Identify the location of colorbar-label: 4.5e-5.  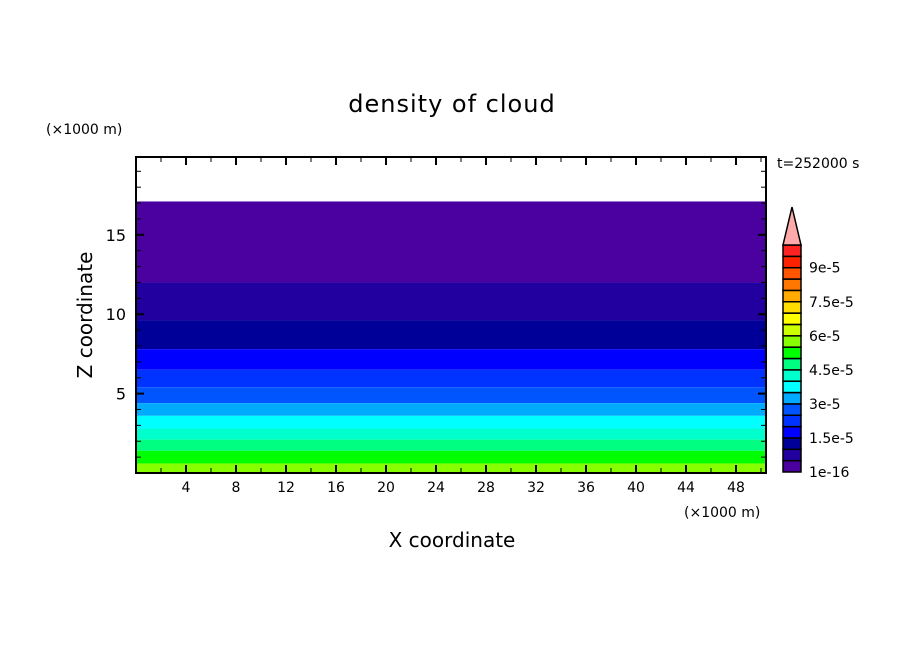
(831, 371).